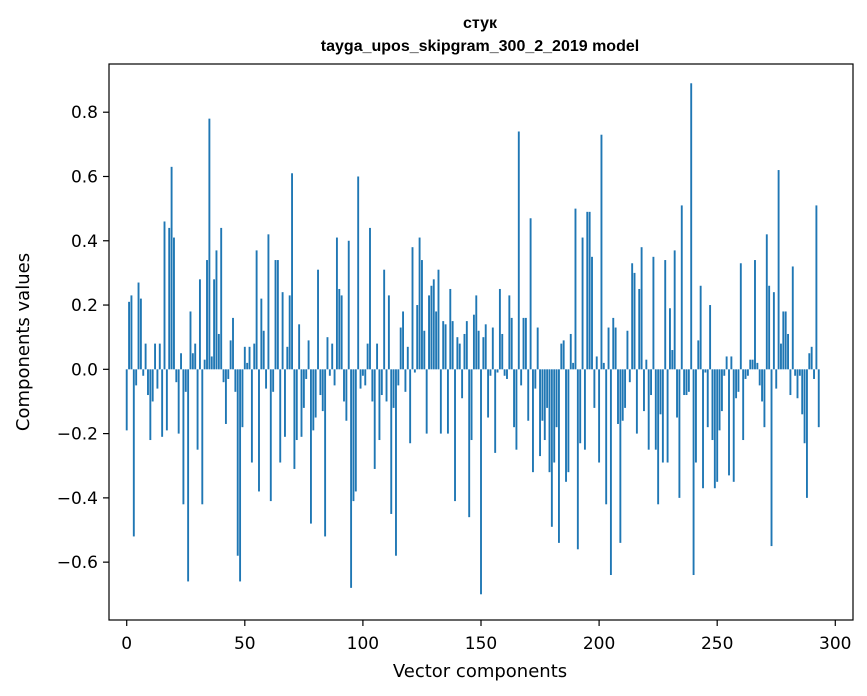  What do you see at coordinates (835, 644) in the screenshot?
I see `x-tick-label: 300` at bounding box center [835, 644].